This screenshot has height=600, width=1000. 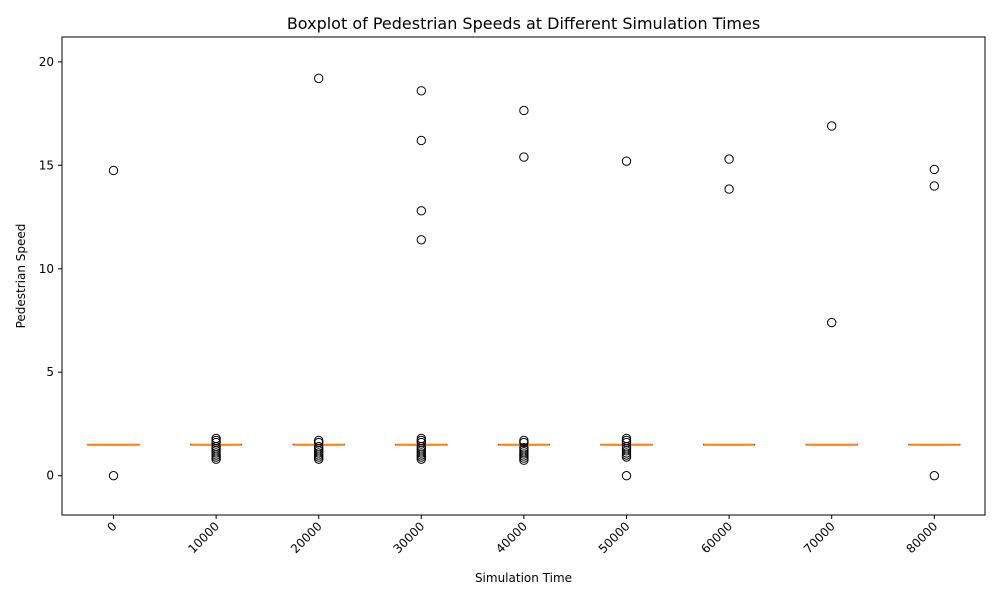 What do you see at coordinates (922, 537) in the screenshot?
I see `x-tick-label: 80000` at bounding box center [922, 537].